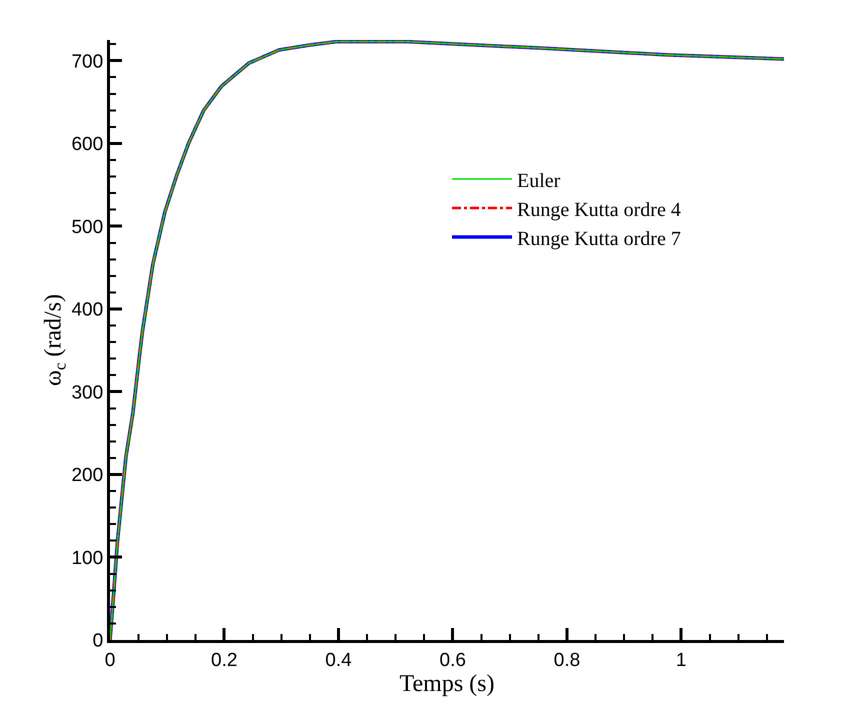  Describe the element at coordinates (98, 641) in the screenshot. I see `y-tick-label: 0` at that location.